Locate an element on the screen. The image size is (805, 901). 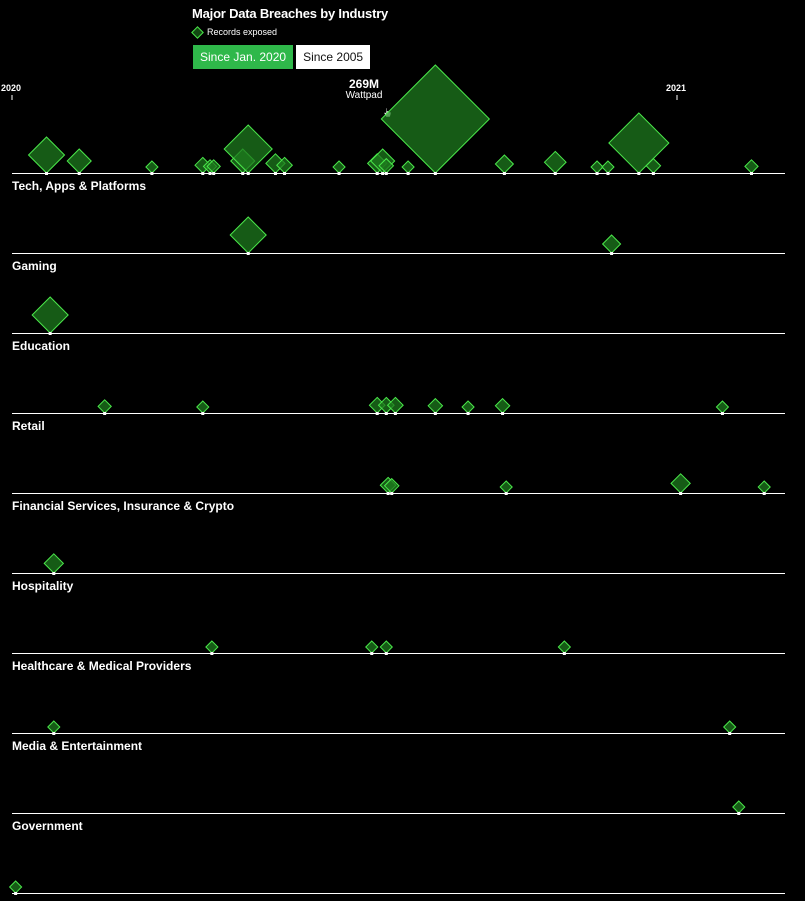
x-tick-label-2021: 2021 is located at coordinates (676, 88).